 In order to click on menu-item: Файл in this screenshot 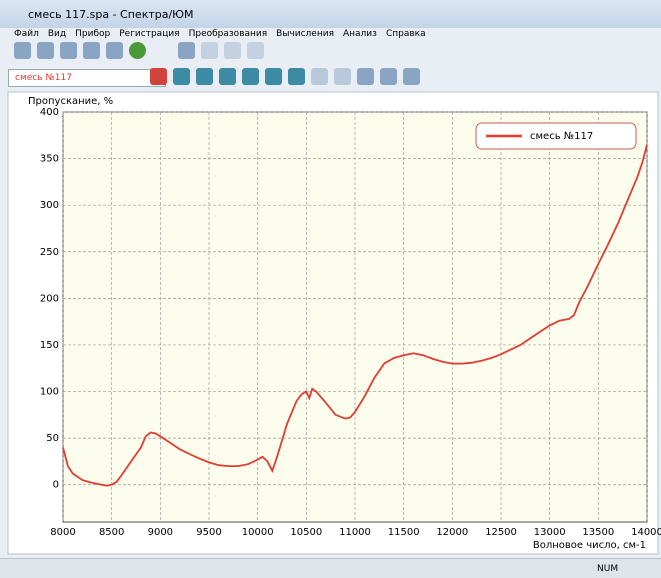, I will do `click(26, 34)`.